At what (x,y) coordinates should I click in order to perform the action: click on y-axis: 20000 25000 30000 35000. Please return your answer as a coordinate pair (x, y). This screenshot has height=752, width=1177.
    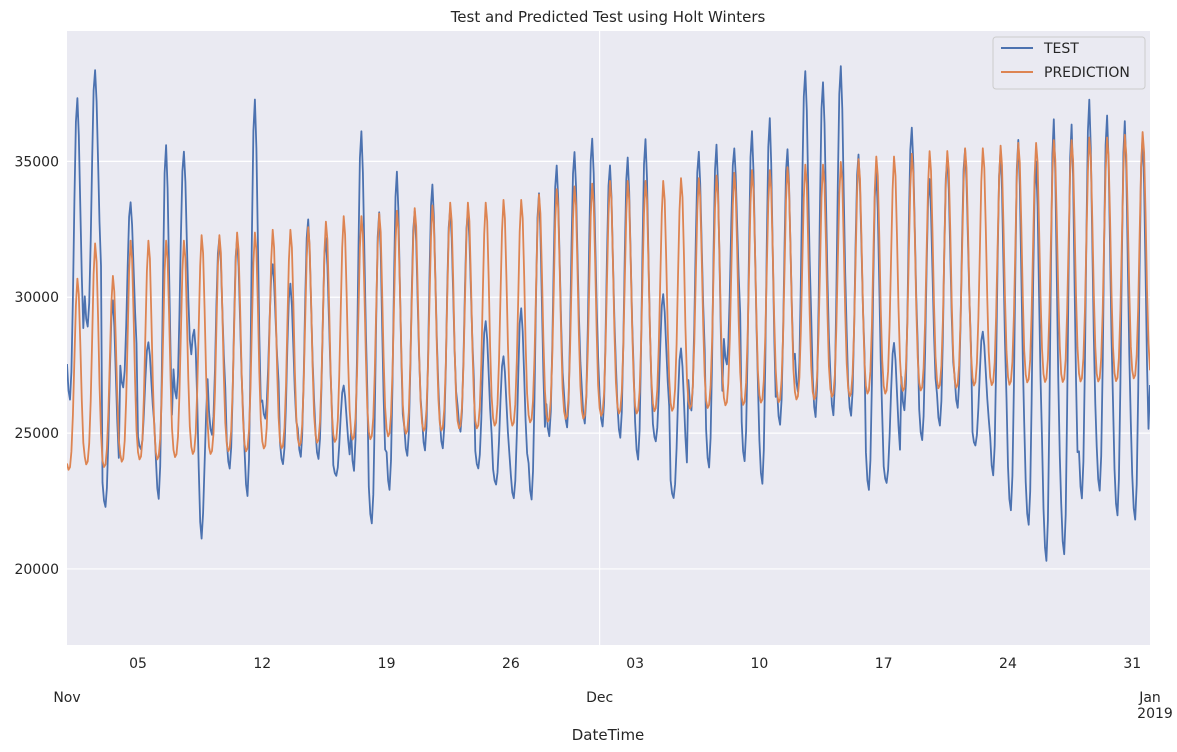
    Looking at the image, I should click on (36, 366).